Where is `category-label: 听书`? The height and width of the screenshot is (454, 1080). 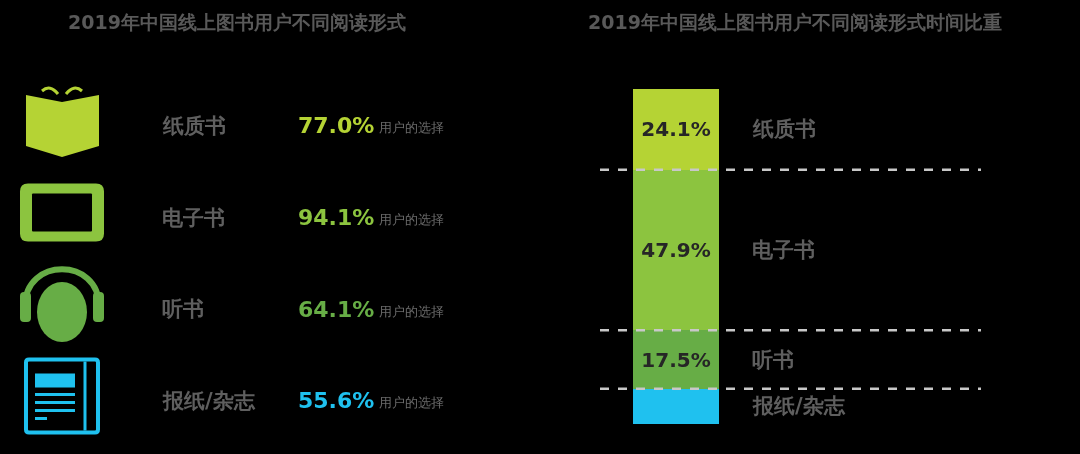
category-label: 听书 is located at coordinates (183, 309).